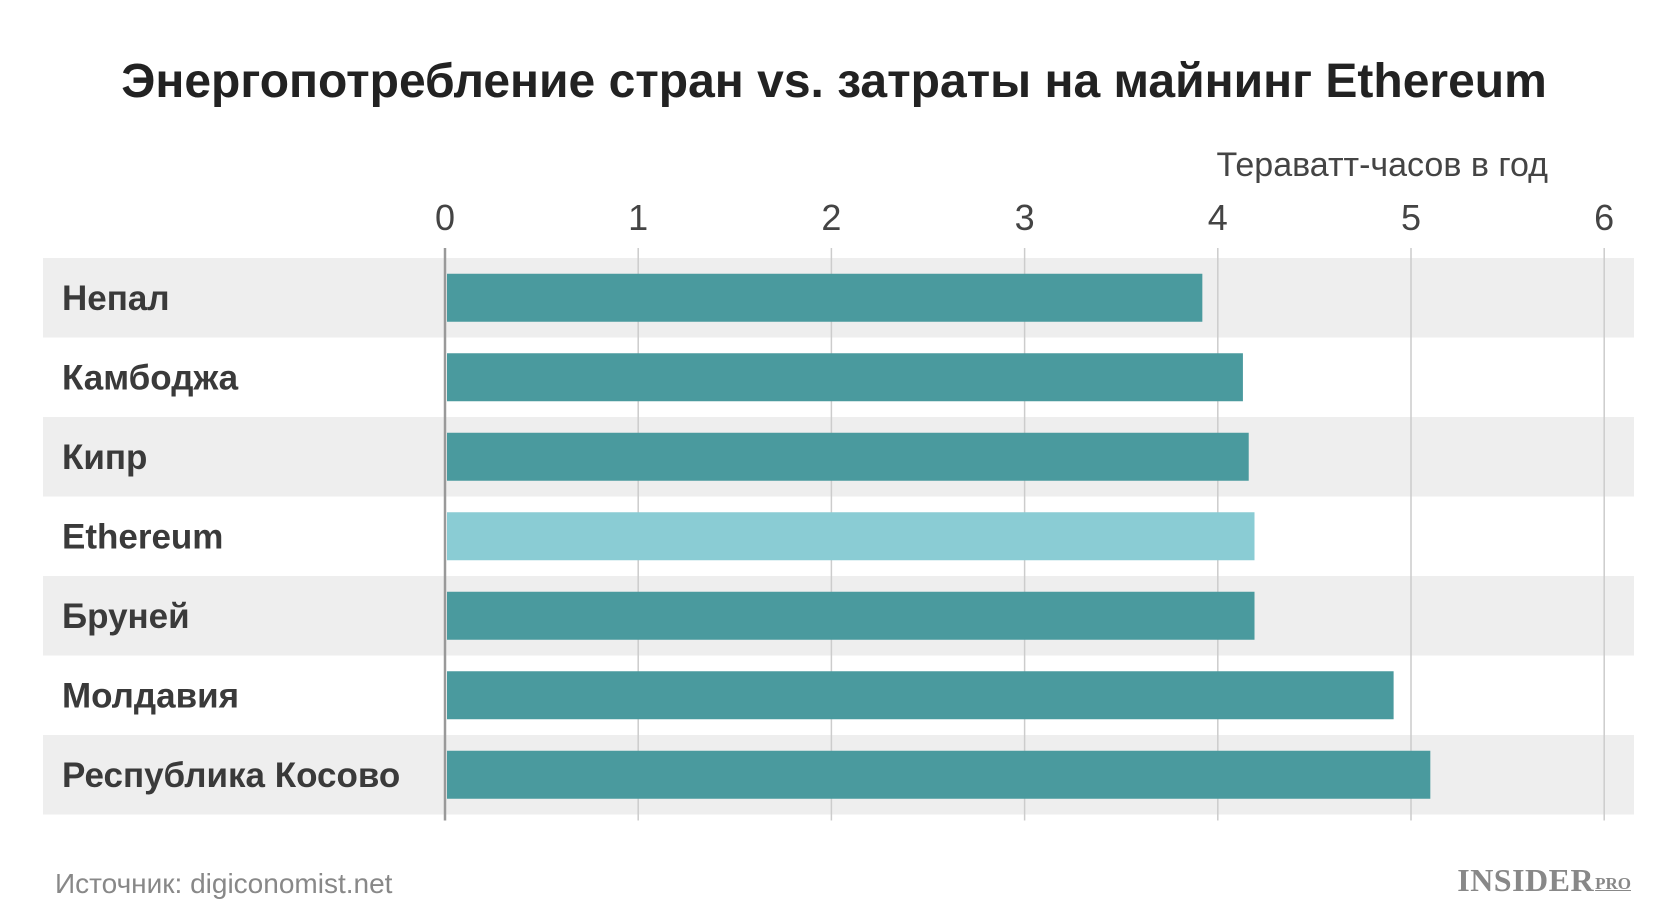 The height and width of the screenshot is (924, 1668). Describe the element at coordinates (1604, 217) in the screenshot. I see `x-tick-label: 6` at that location.